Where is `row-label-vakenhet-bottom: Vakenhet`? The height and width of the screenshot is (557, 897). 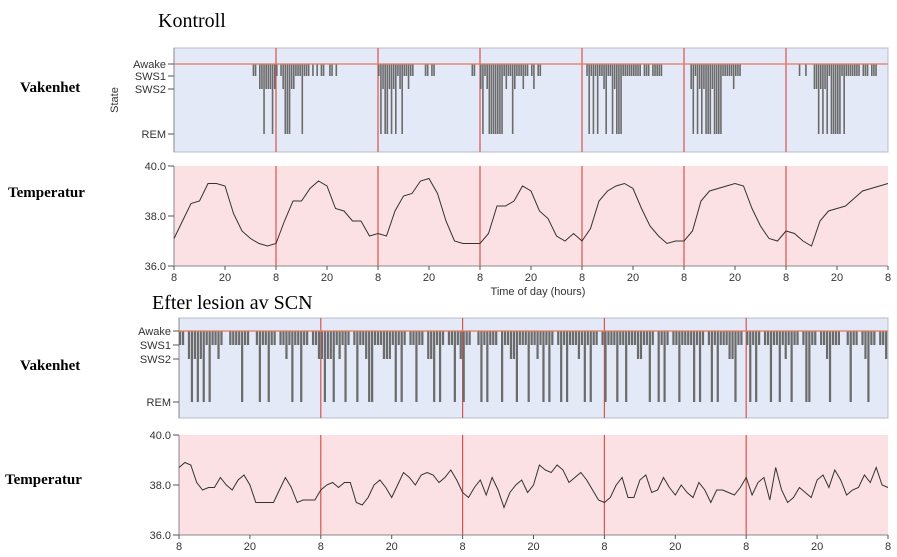
row-label-vakenhet-bottom: Vakenhet is located at coordinates (50, 366).